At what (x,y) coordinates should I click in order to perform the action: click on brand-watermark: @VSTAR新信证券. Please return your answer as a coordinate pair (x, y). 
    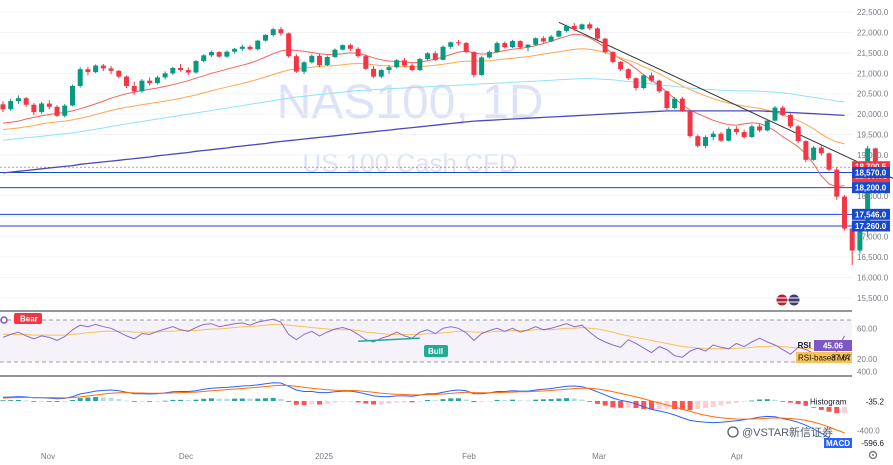
    Looking at the image, I should click on (780, 432).